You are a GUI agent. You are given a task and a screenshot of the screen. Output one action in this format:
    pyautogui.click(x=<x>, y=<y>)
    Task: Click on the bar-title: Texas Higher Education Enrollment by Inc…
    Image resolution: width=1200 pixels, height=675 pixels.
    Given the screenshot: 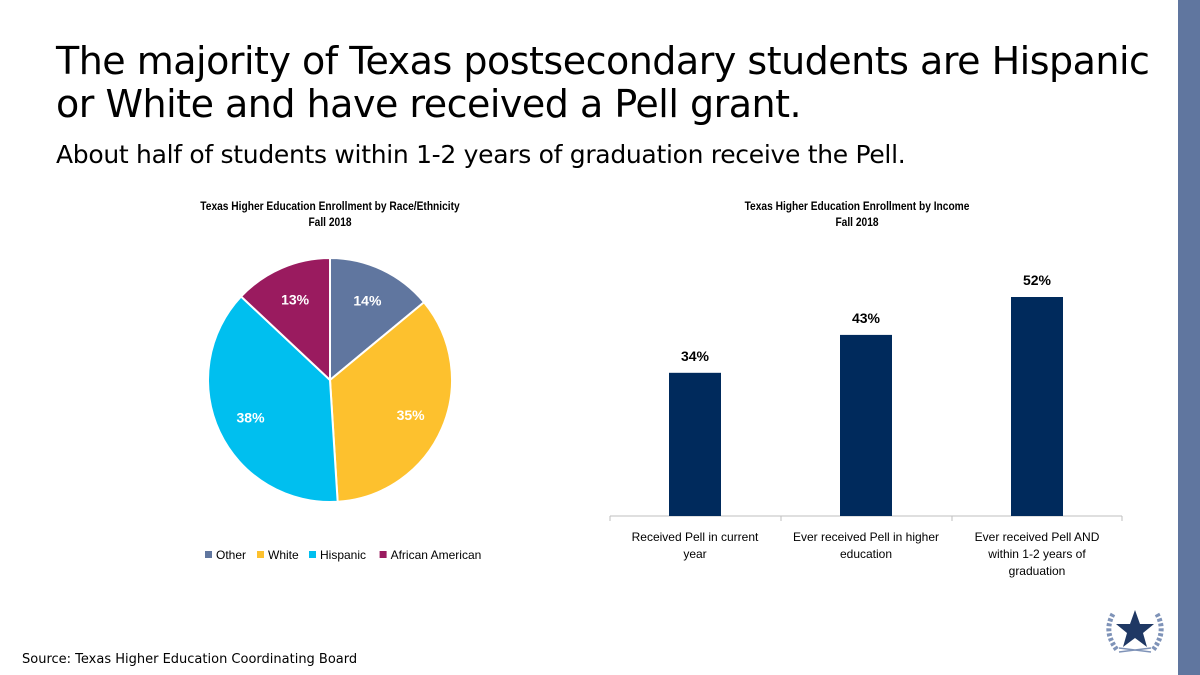 What is the action you would take?
    pyautogui.click(x=857, y=206)
    